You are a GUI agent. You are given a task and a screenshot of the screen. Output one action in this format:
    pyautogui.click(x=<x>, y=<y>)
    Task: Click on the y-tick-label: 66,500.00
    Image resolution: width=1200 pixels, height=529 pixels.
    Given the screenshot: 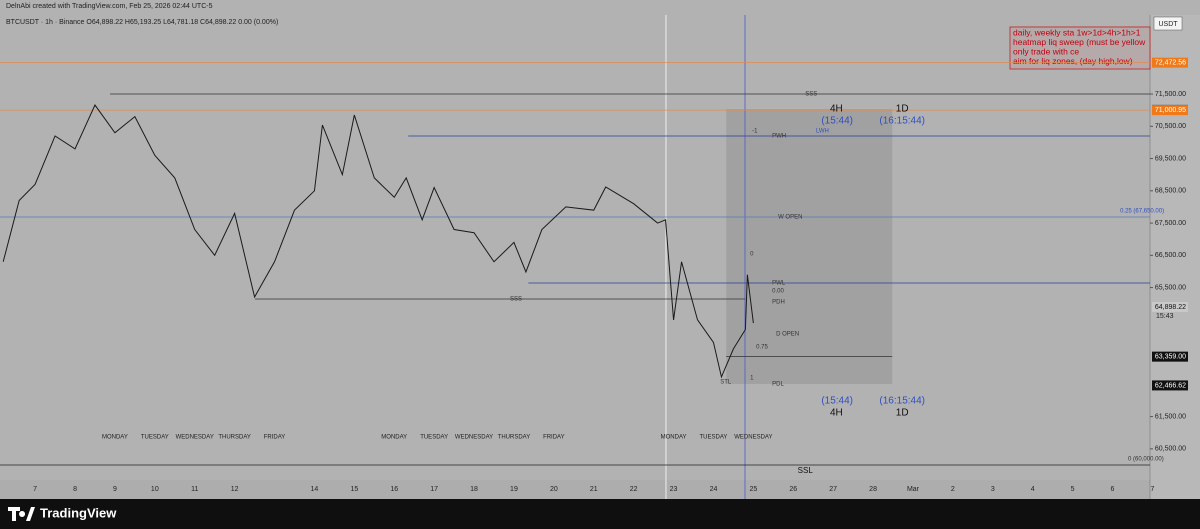 What is the action you would take?
    pyautogui.click(x=1170, y=255)
    